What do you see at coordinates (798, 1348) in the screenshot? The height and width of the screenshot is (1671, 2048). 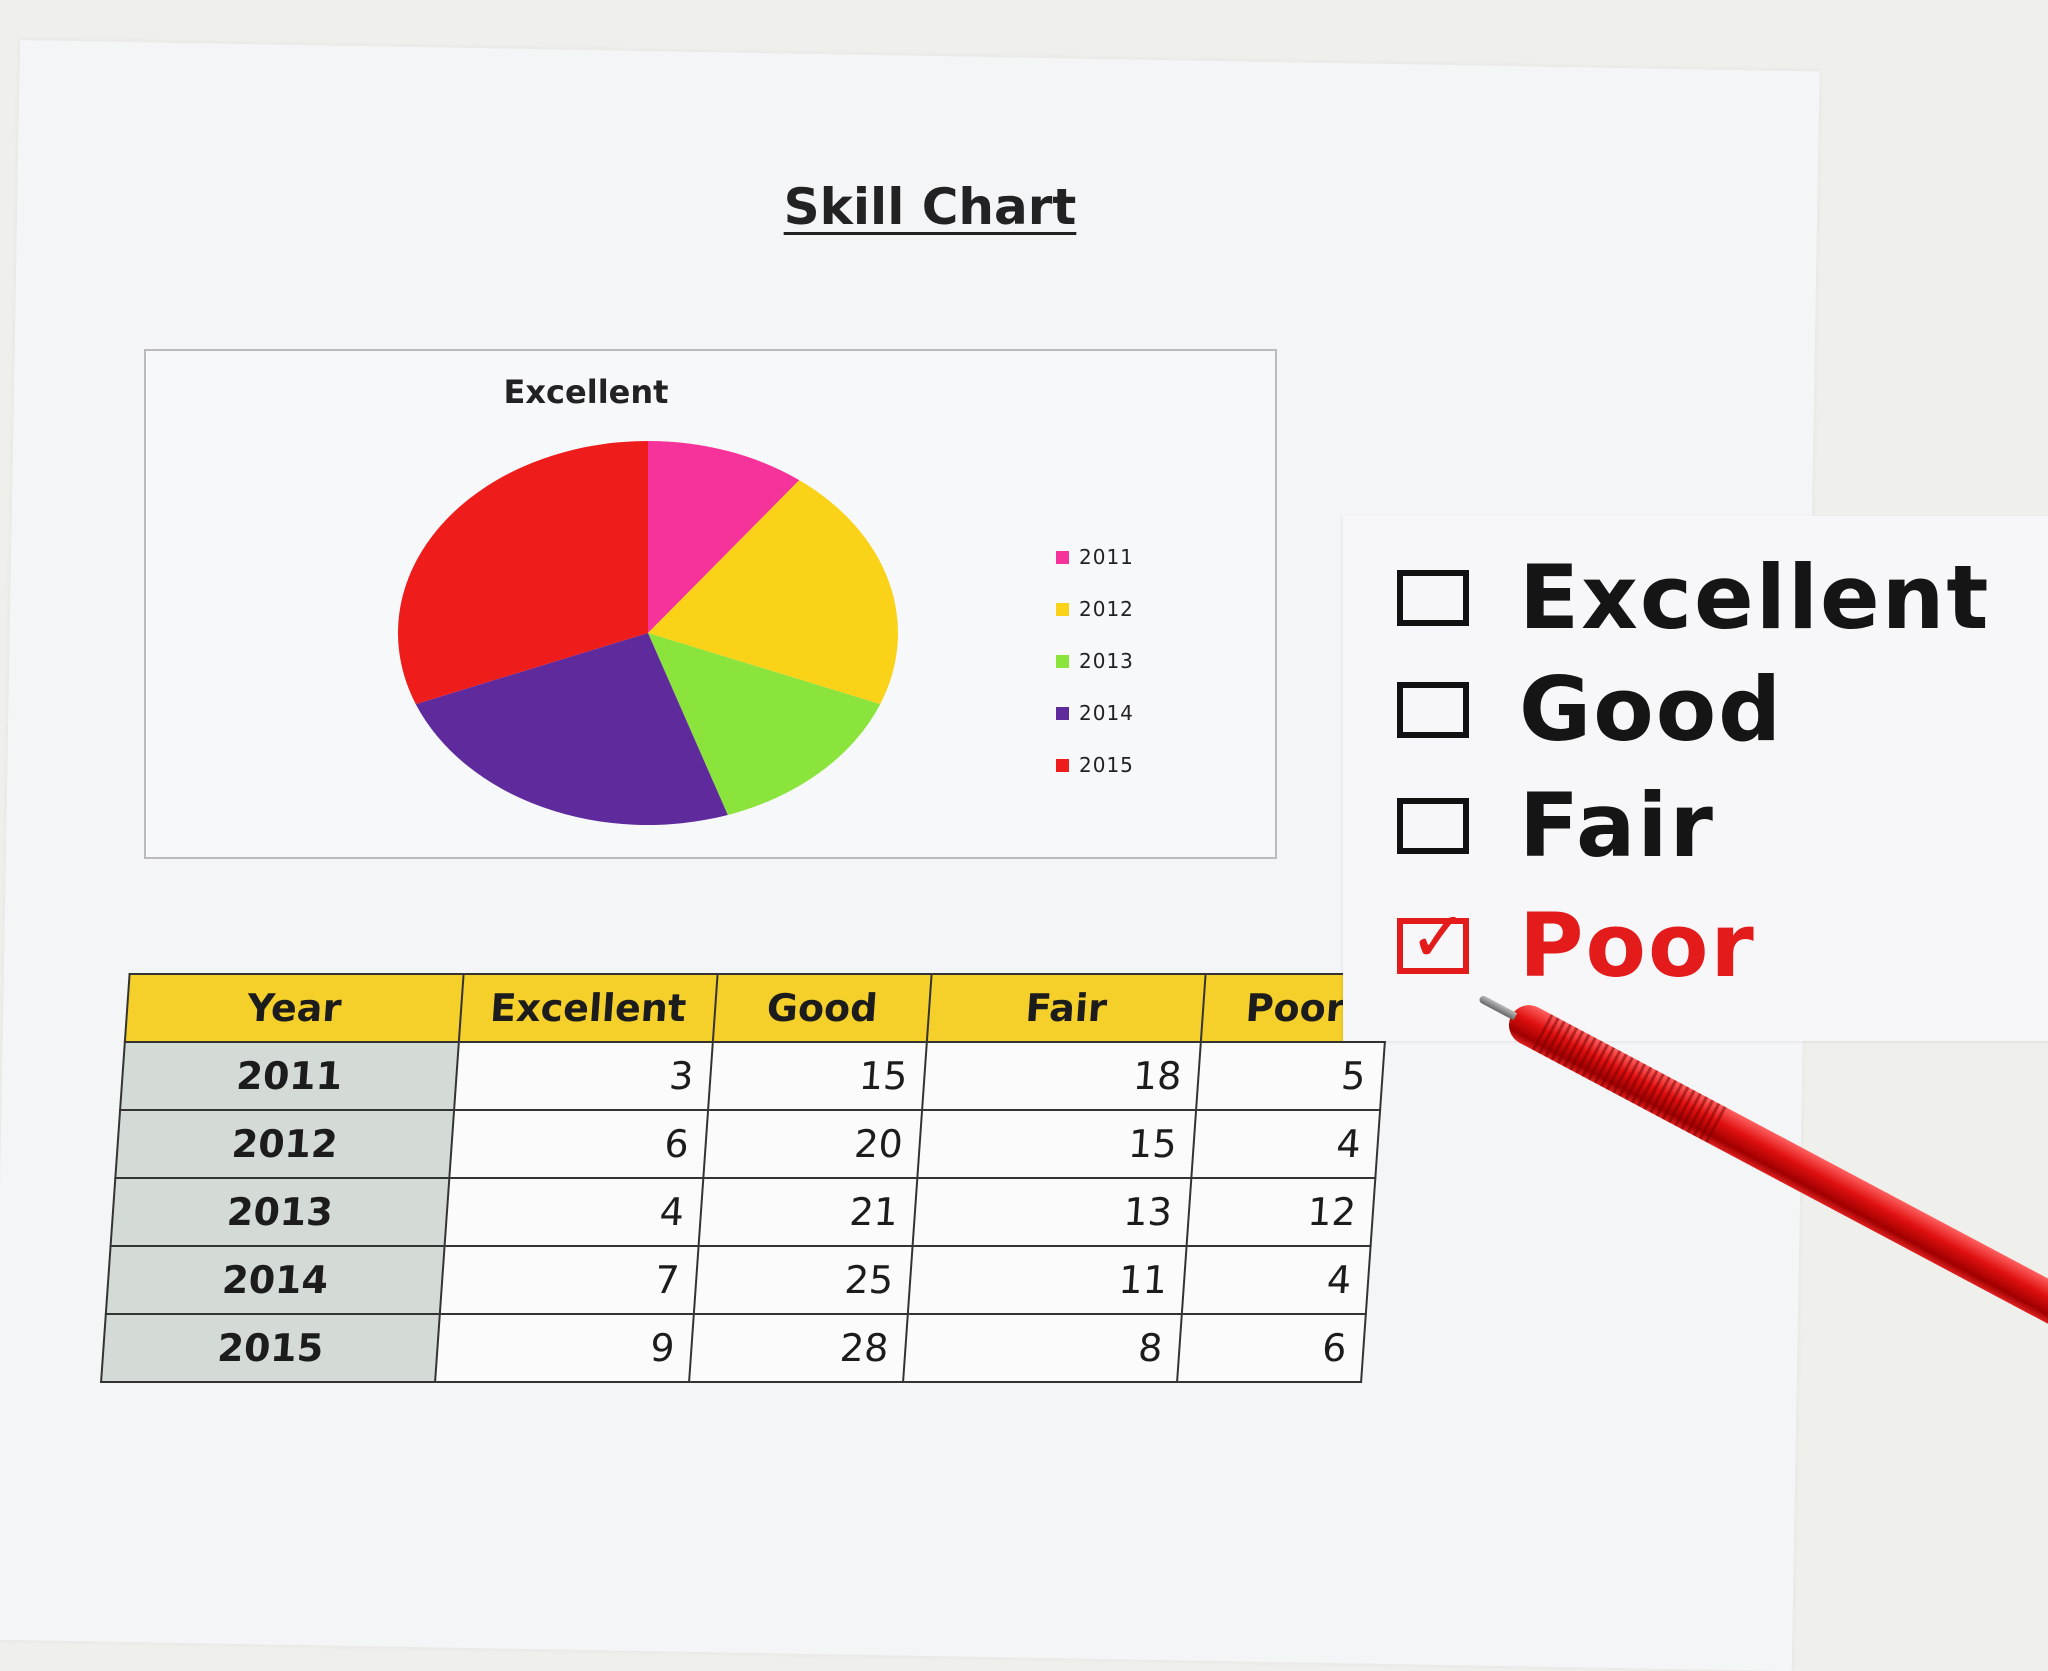 I see `table-cell: 28` at bounding box center [798, 1348].